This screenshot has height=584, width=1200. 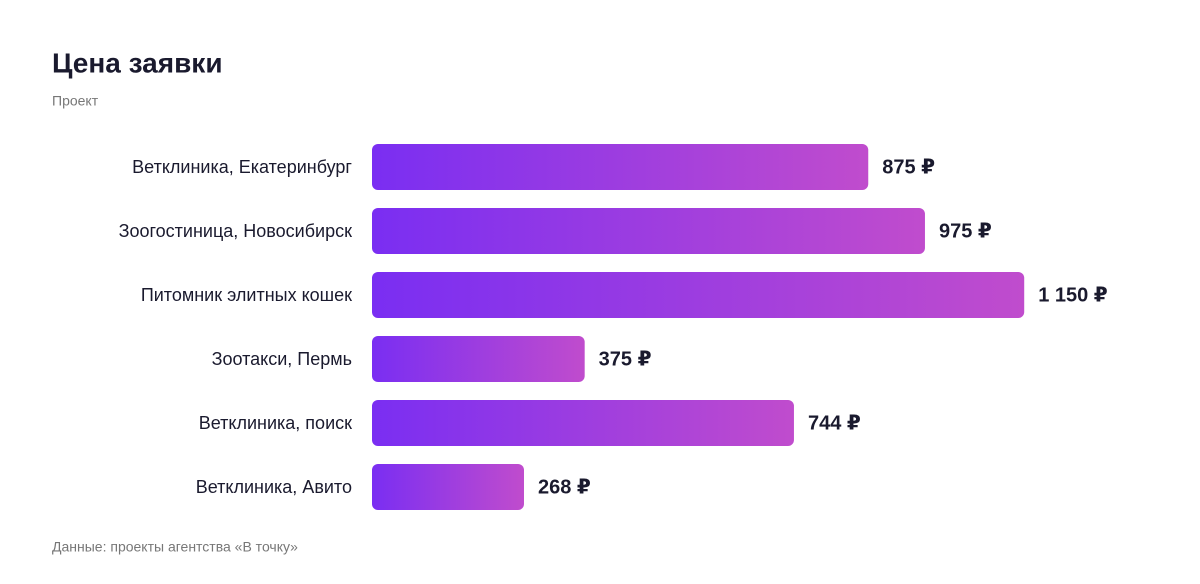 What do you see at coordinates (965, 231) in the screenshot?
I see `value-label: 975 ₽` at bounding box center [965, 231].